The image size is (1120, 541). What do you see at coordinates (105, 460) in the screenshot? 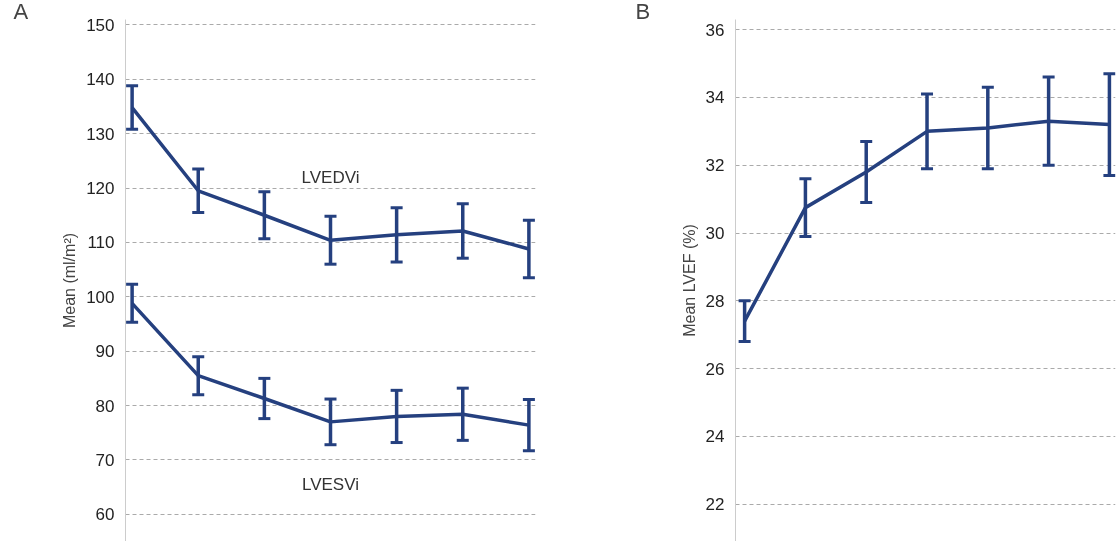
I see `y-tick-label: 70` at bounding box center [105, 460].